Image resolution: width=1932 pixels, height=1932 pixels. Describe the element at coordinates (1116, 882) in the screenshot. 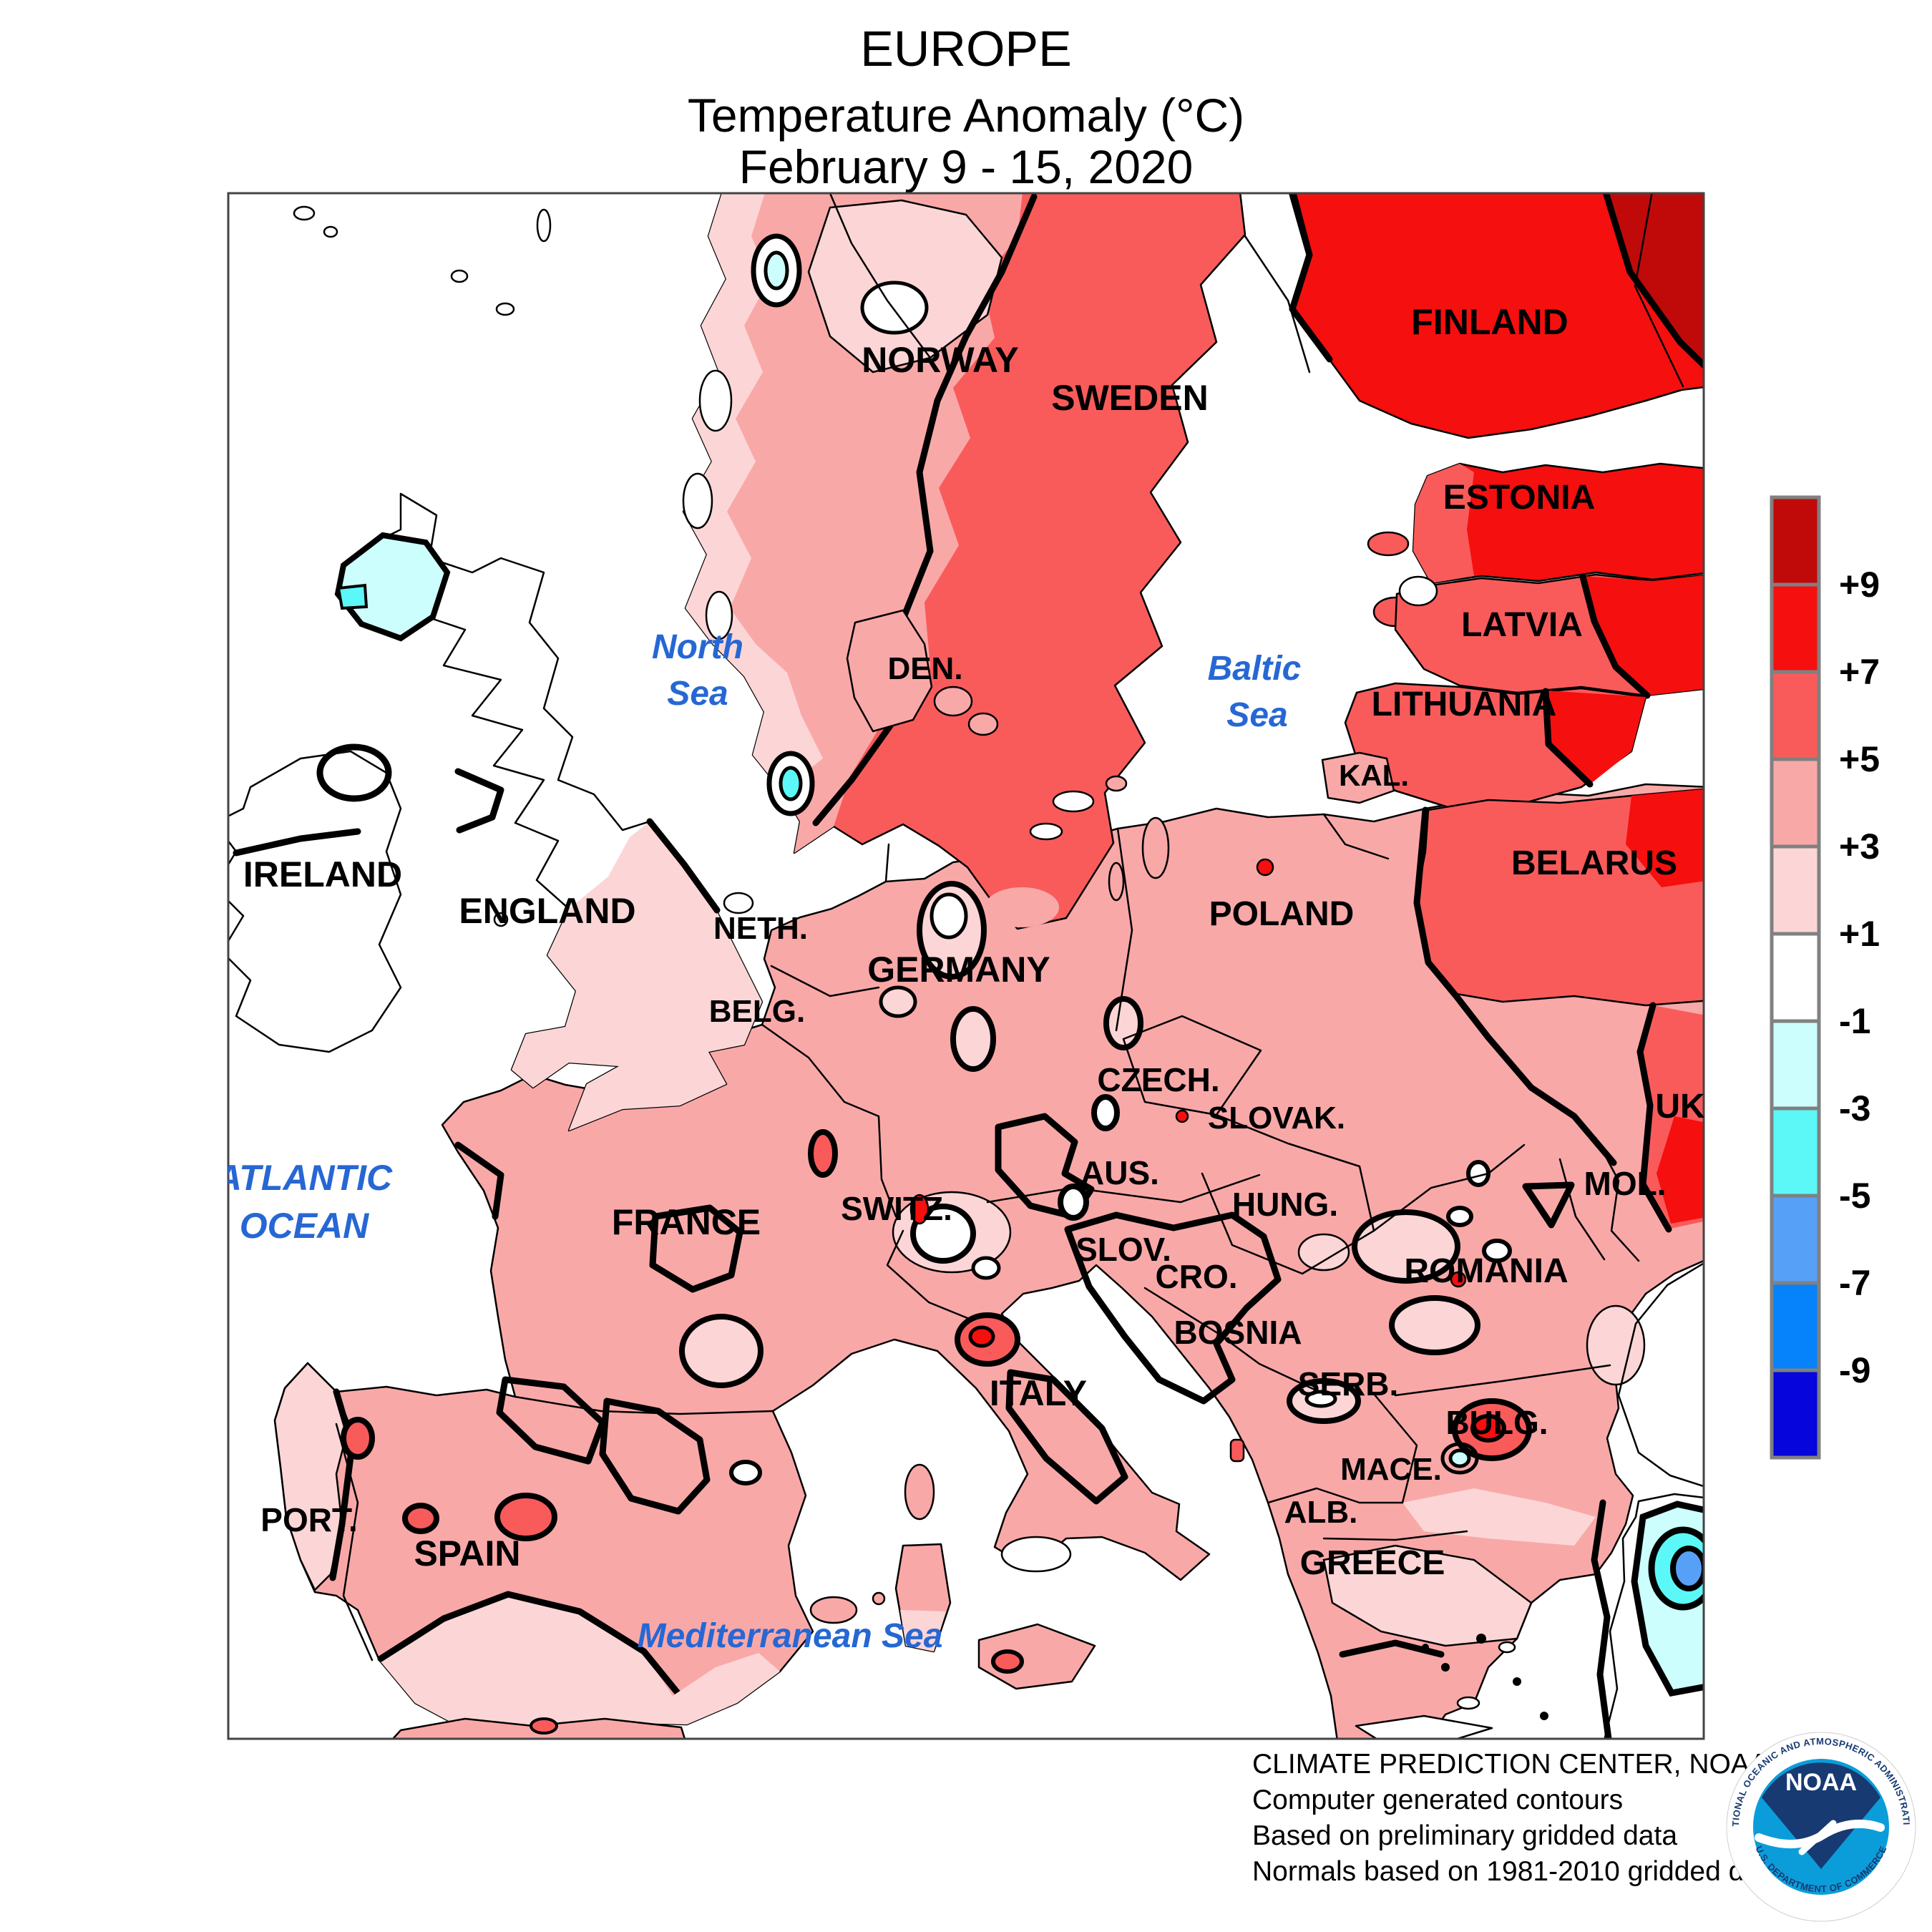

I see `oland-island` at that location.